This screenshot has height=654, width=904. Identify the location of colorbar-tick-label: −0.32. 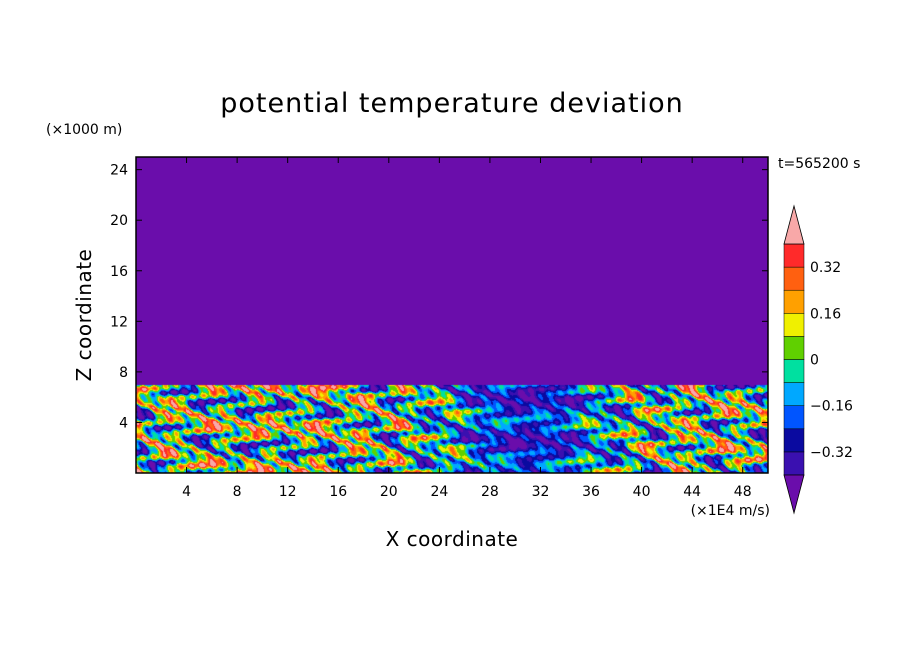
(831, 453).